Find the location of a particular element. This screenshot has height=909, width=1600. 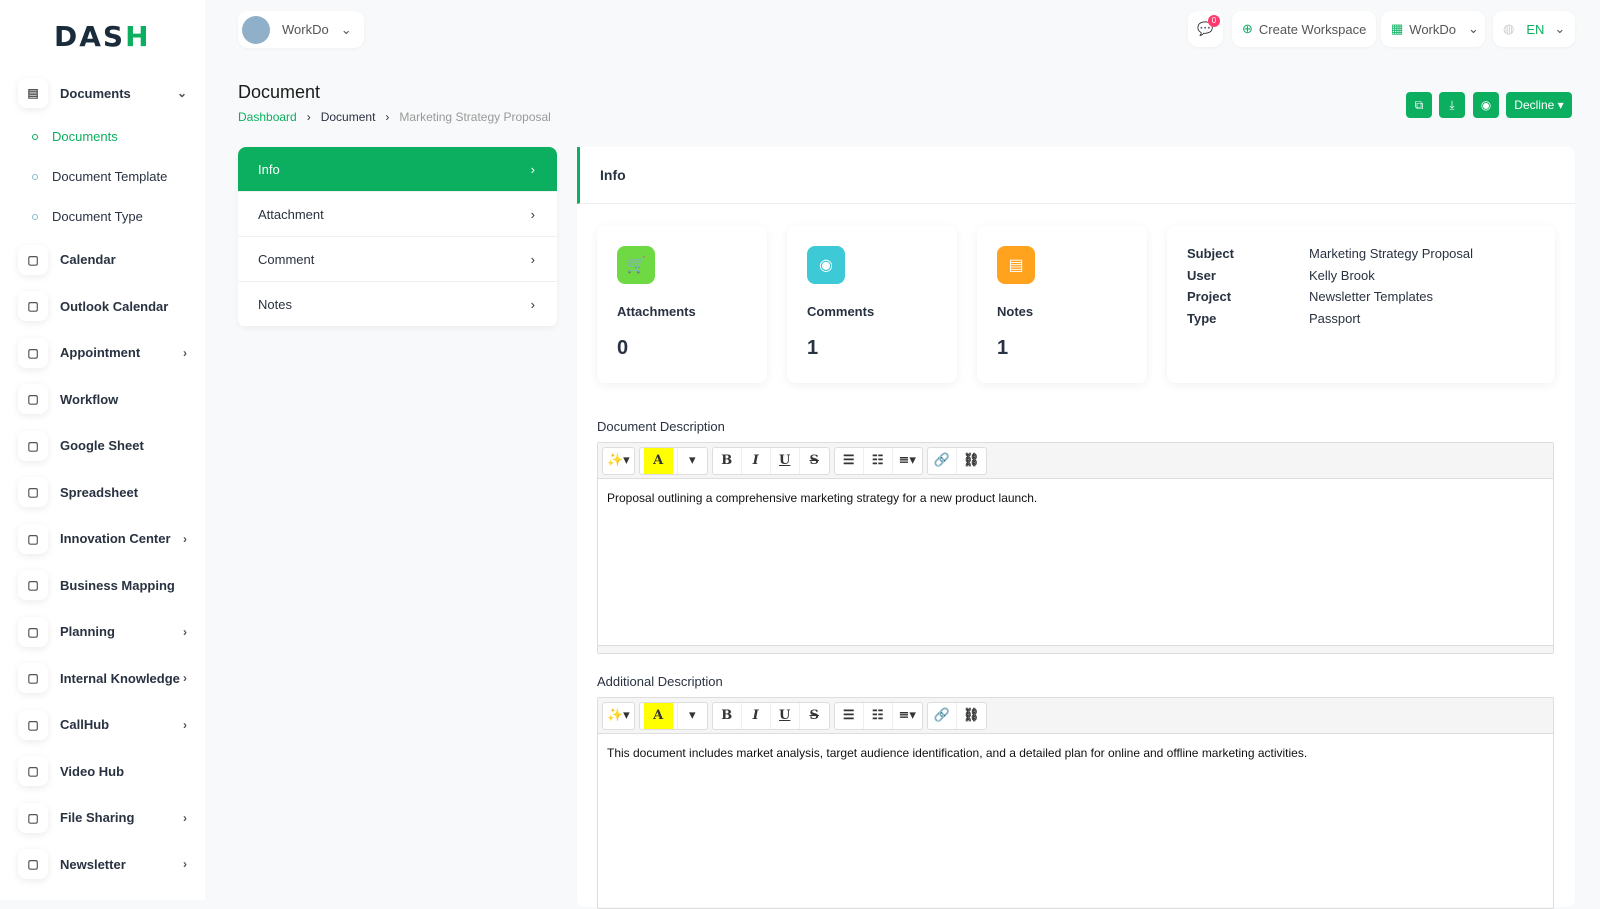

document-tabs: Info › Attachment › Comment › Notes › is located at coordinates (397, 237).